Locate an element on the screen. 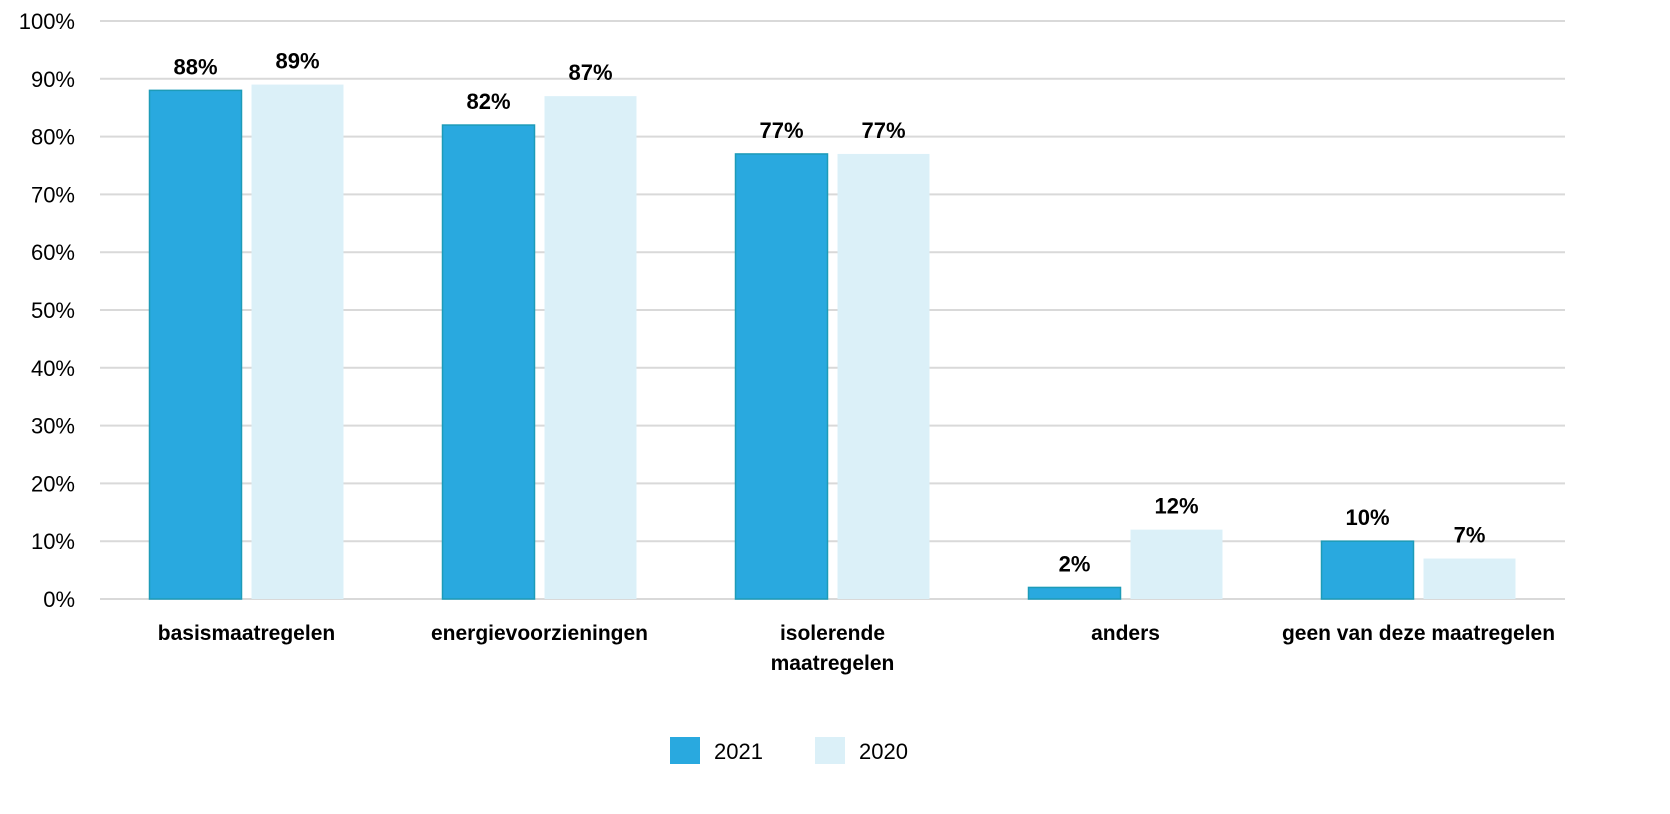 The height and width of the screenshot is (814, 1670). y-tick-label: 30% is located at coordinates (53, 426).